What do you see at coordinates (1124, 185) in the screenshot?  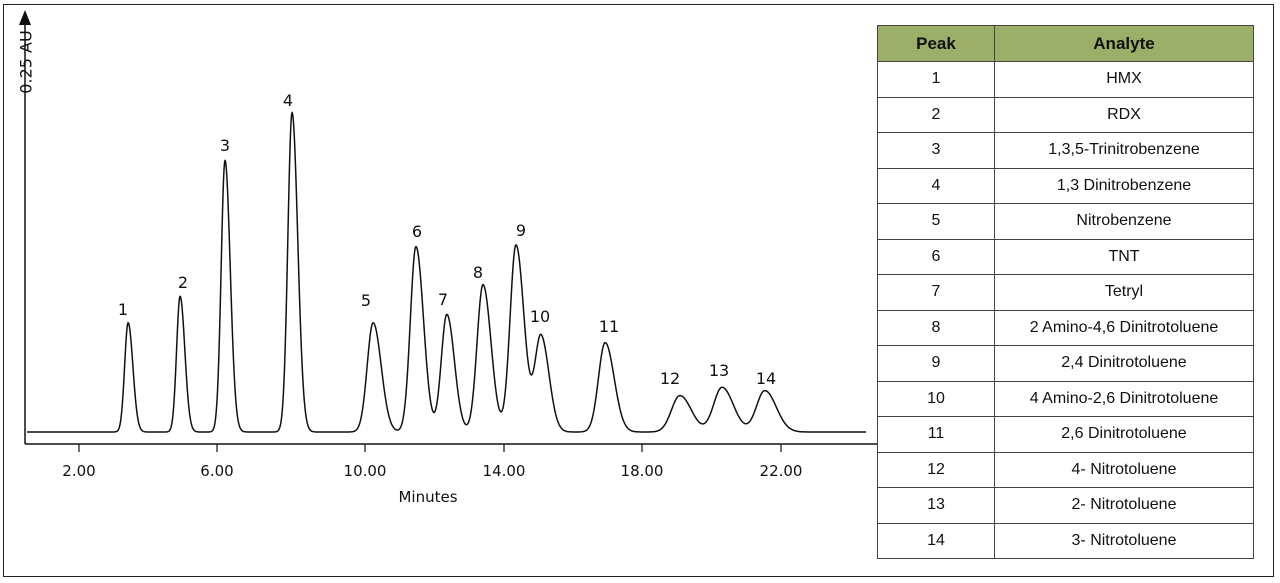 I see `cell-analyte: 1,3 Dinitrobenzene` at bounding box center [1124, 185].